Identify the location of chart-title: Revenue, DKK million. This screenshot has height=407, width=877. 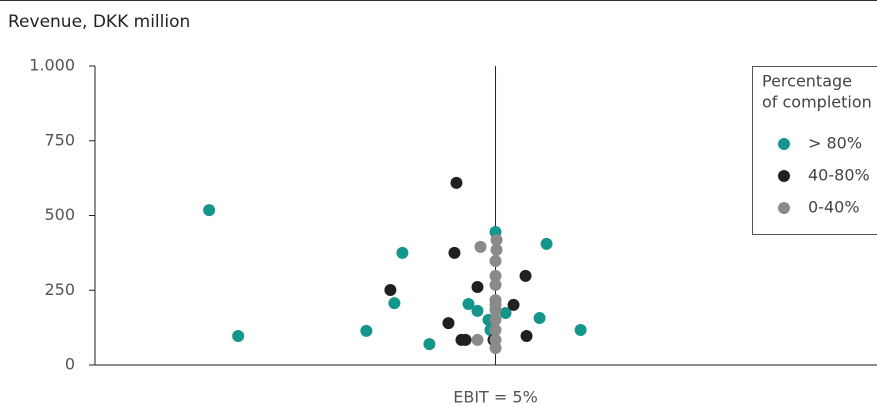
(99, 22).